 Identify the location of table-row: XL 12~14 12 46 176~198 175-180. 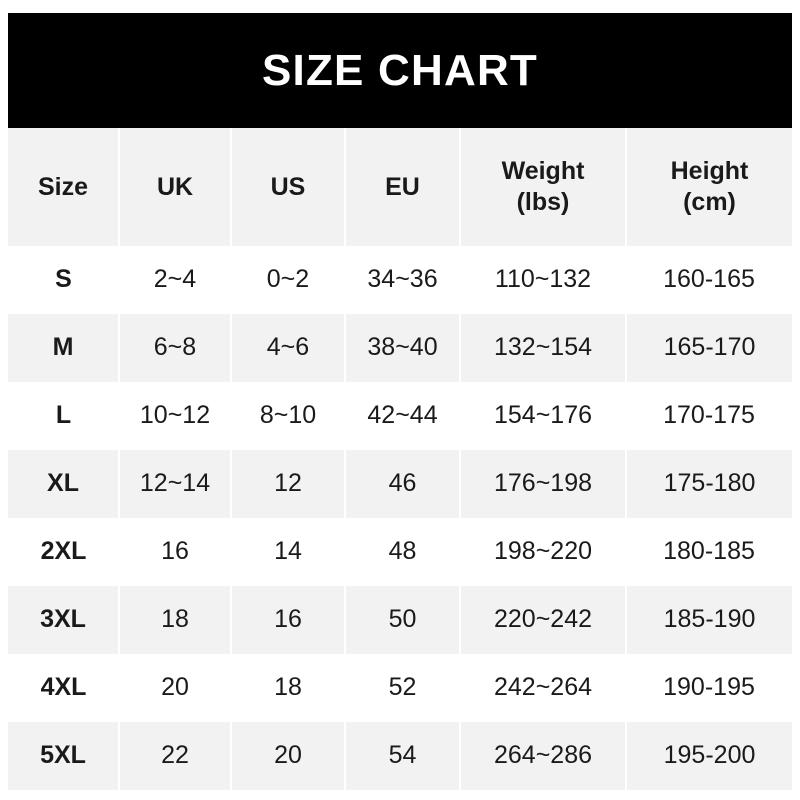
(400, 484).